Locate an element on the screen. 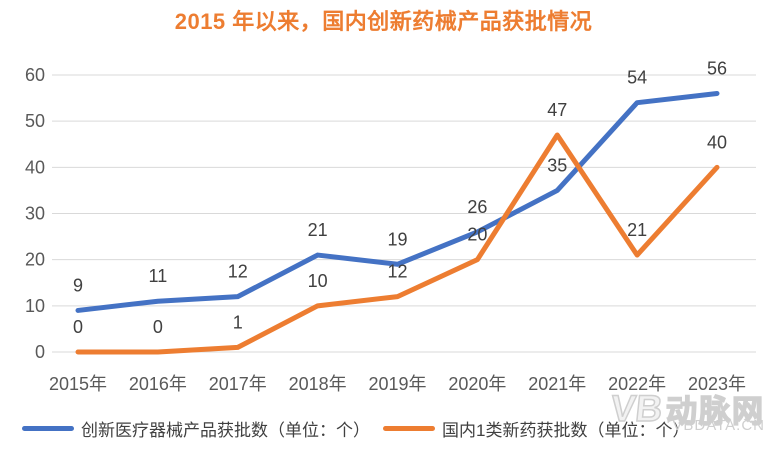 The image size is (767, 449). chart-title: 2015 年以来，国内创新药械产品获批情况 is located at coordinates (383, 21).